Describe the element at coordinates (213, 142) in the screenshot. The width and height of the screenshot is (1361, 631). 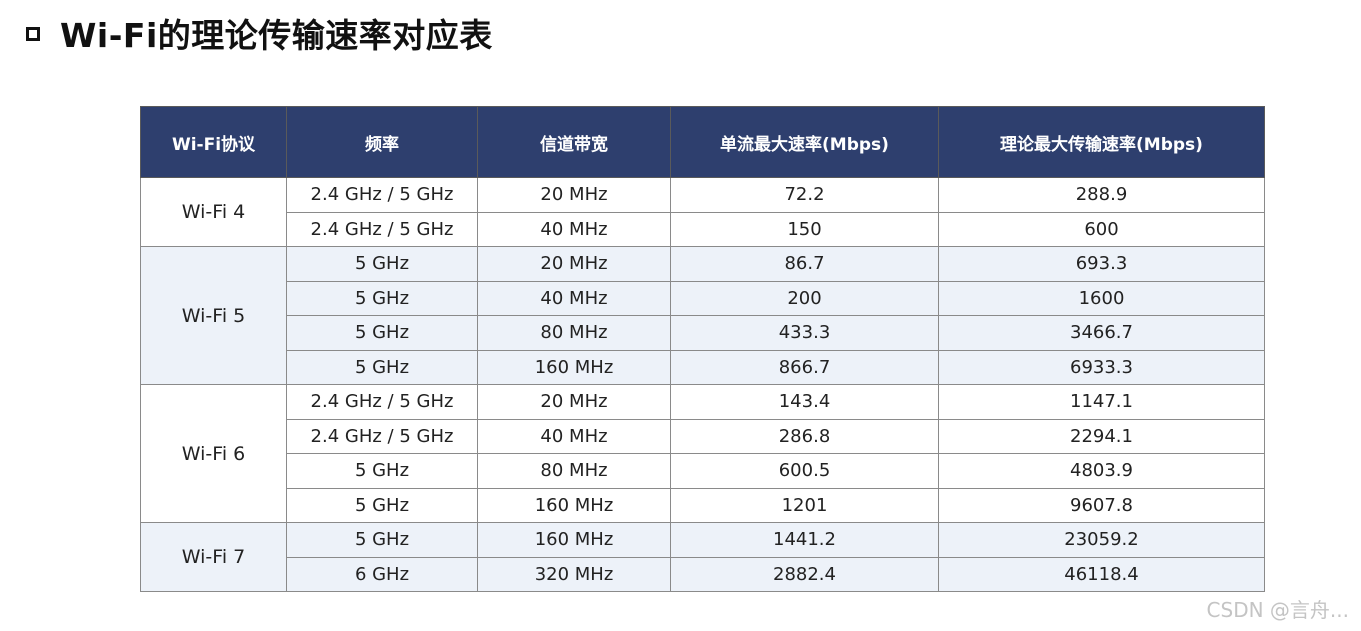
I see `header-protocol: Wi-Fi协议` at that location.